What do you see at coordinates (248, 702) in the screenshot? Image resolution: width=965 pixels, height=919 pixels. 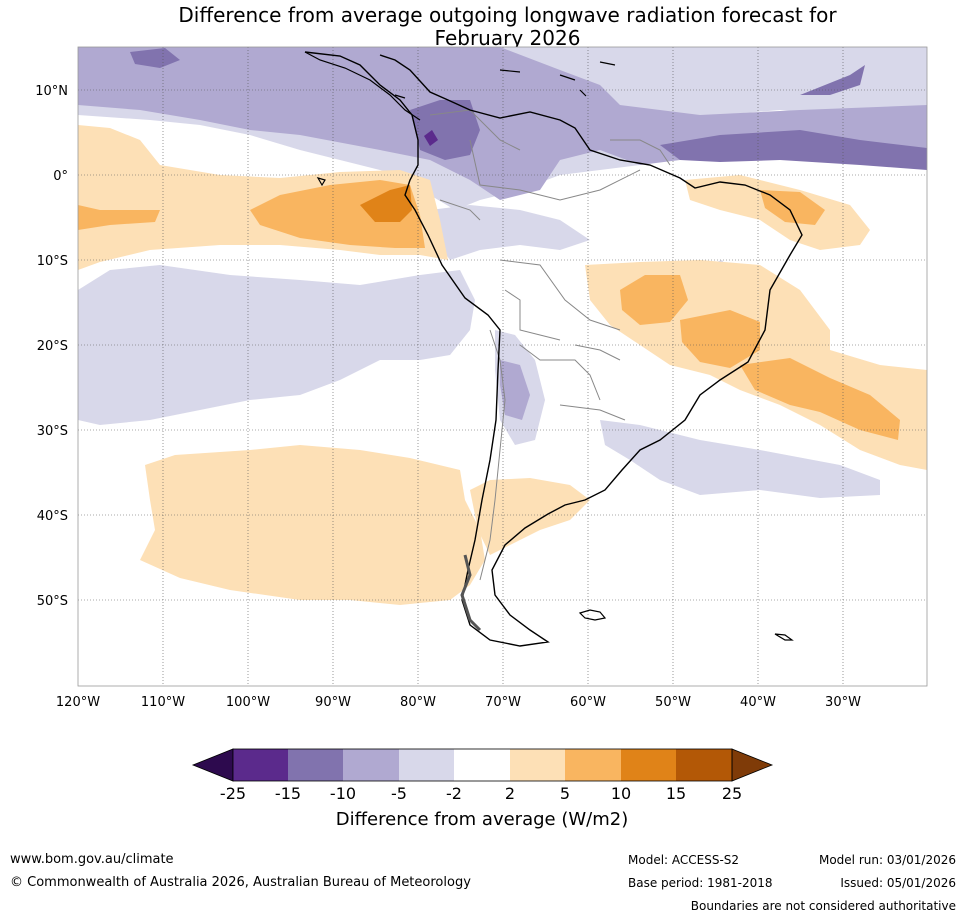 I see `lon-label-100w: 100°W` at bounding box center [248, 702].